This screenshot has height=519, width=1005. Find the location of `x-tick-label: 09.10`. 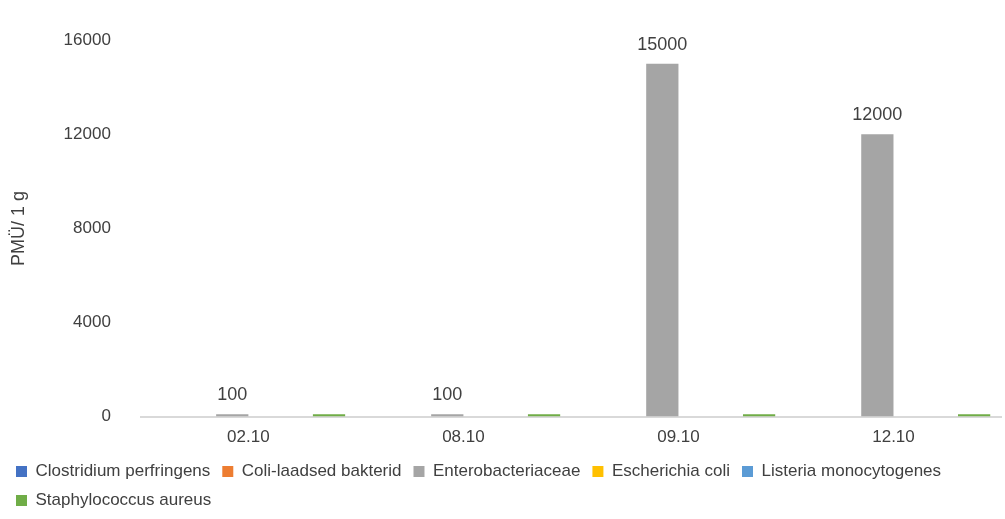

x-tick-label: 09.10 is located at coordinates (678, 437).